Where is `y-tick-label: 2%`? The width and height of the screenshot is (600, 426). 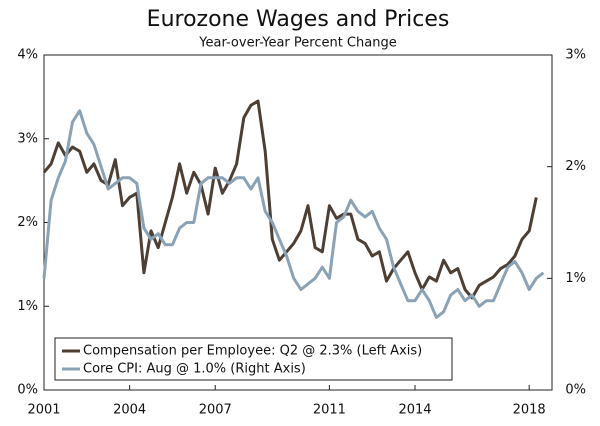 y-tick-label: 2% is located at coordinates (27, 222).